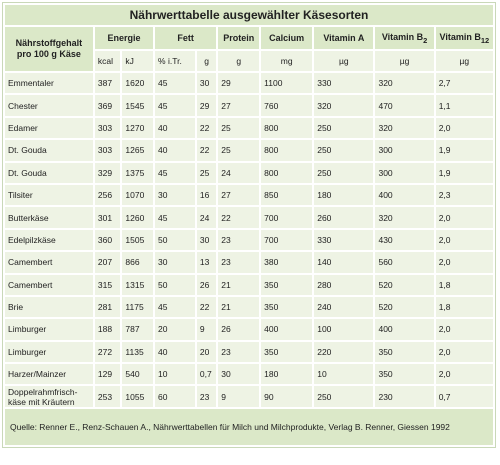 The image size is (500, 465). What do you see at coordinates (287, 262) in the screenshot?
I see `value-calcium: 380` at bounding box center [287, 262].